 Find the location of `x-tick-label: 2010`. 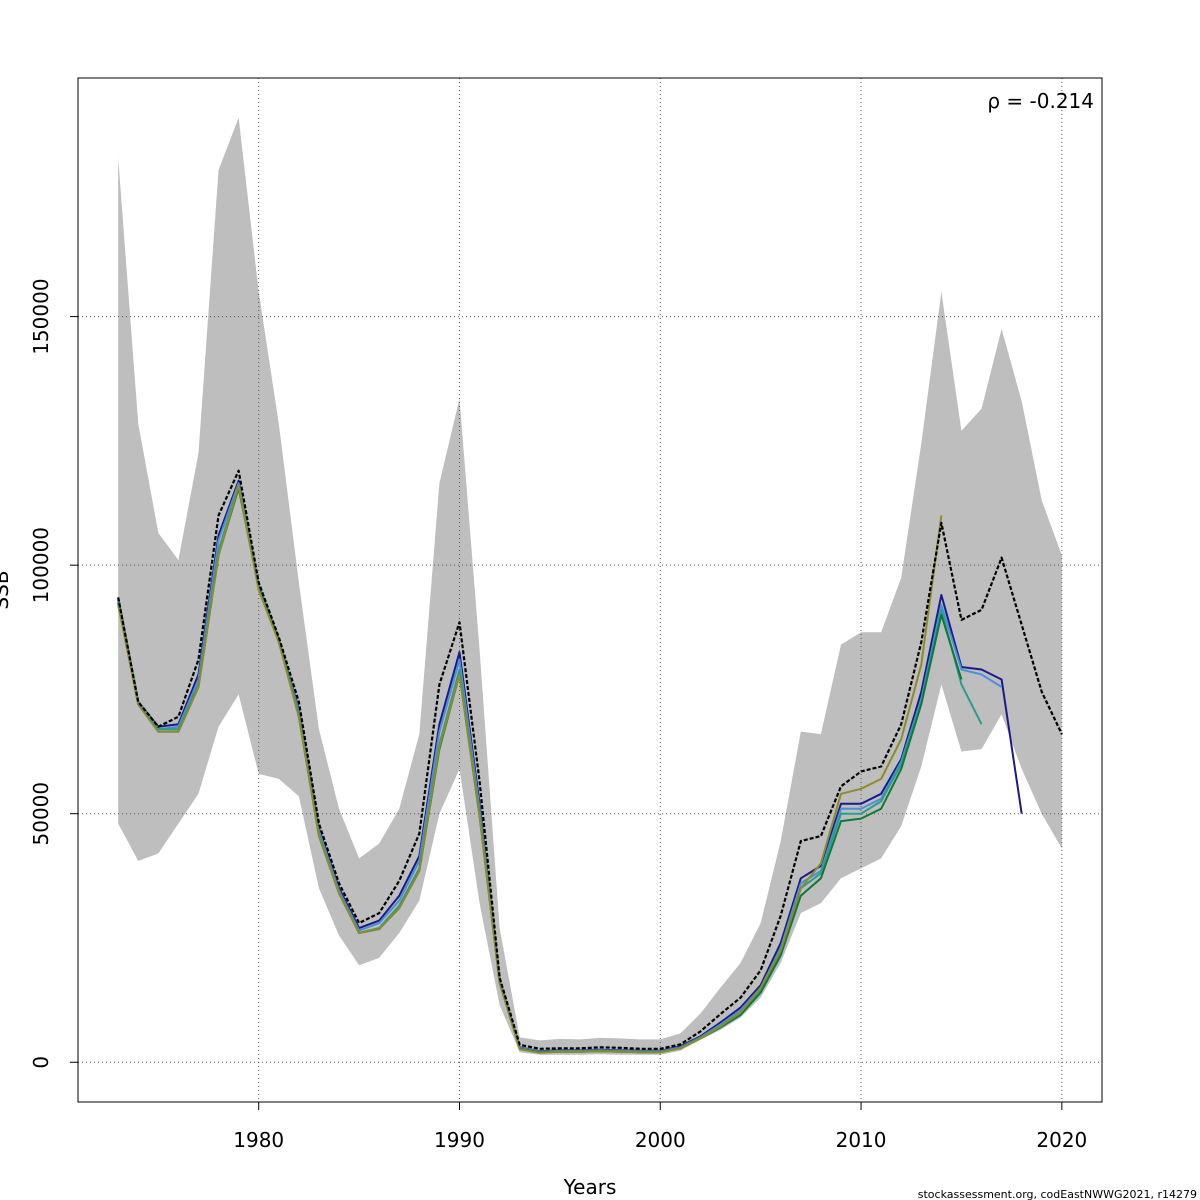

x-tick-label: 2010 is located at coordinates (861, 1140).